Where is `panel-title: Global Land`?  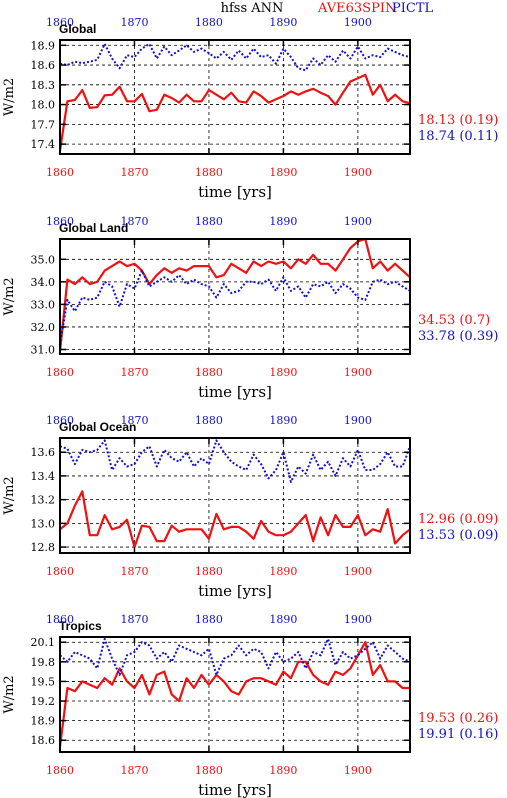 panel-title: Global Land is located at coordinates (93, 228).